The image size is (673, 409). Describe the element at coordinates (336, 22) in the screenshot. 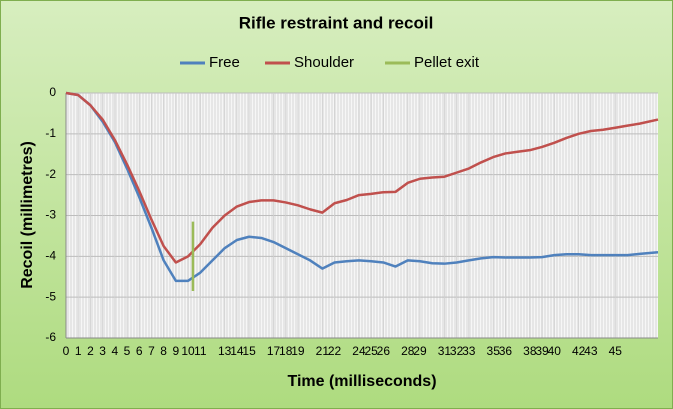

I see `chart-title: Rifle restraint and recoil` at that location.